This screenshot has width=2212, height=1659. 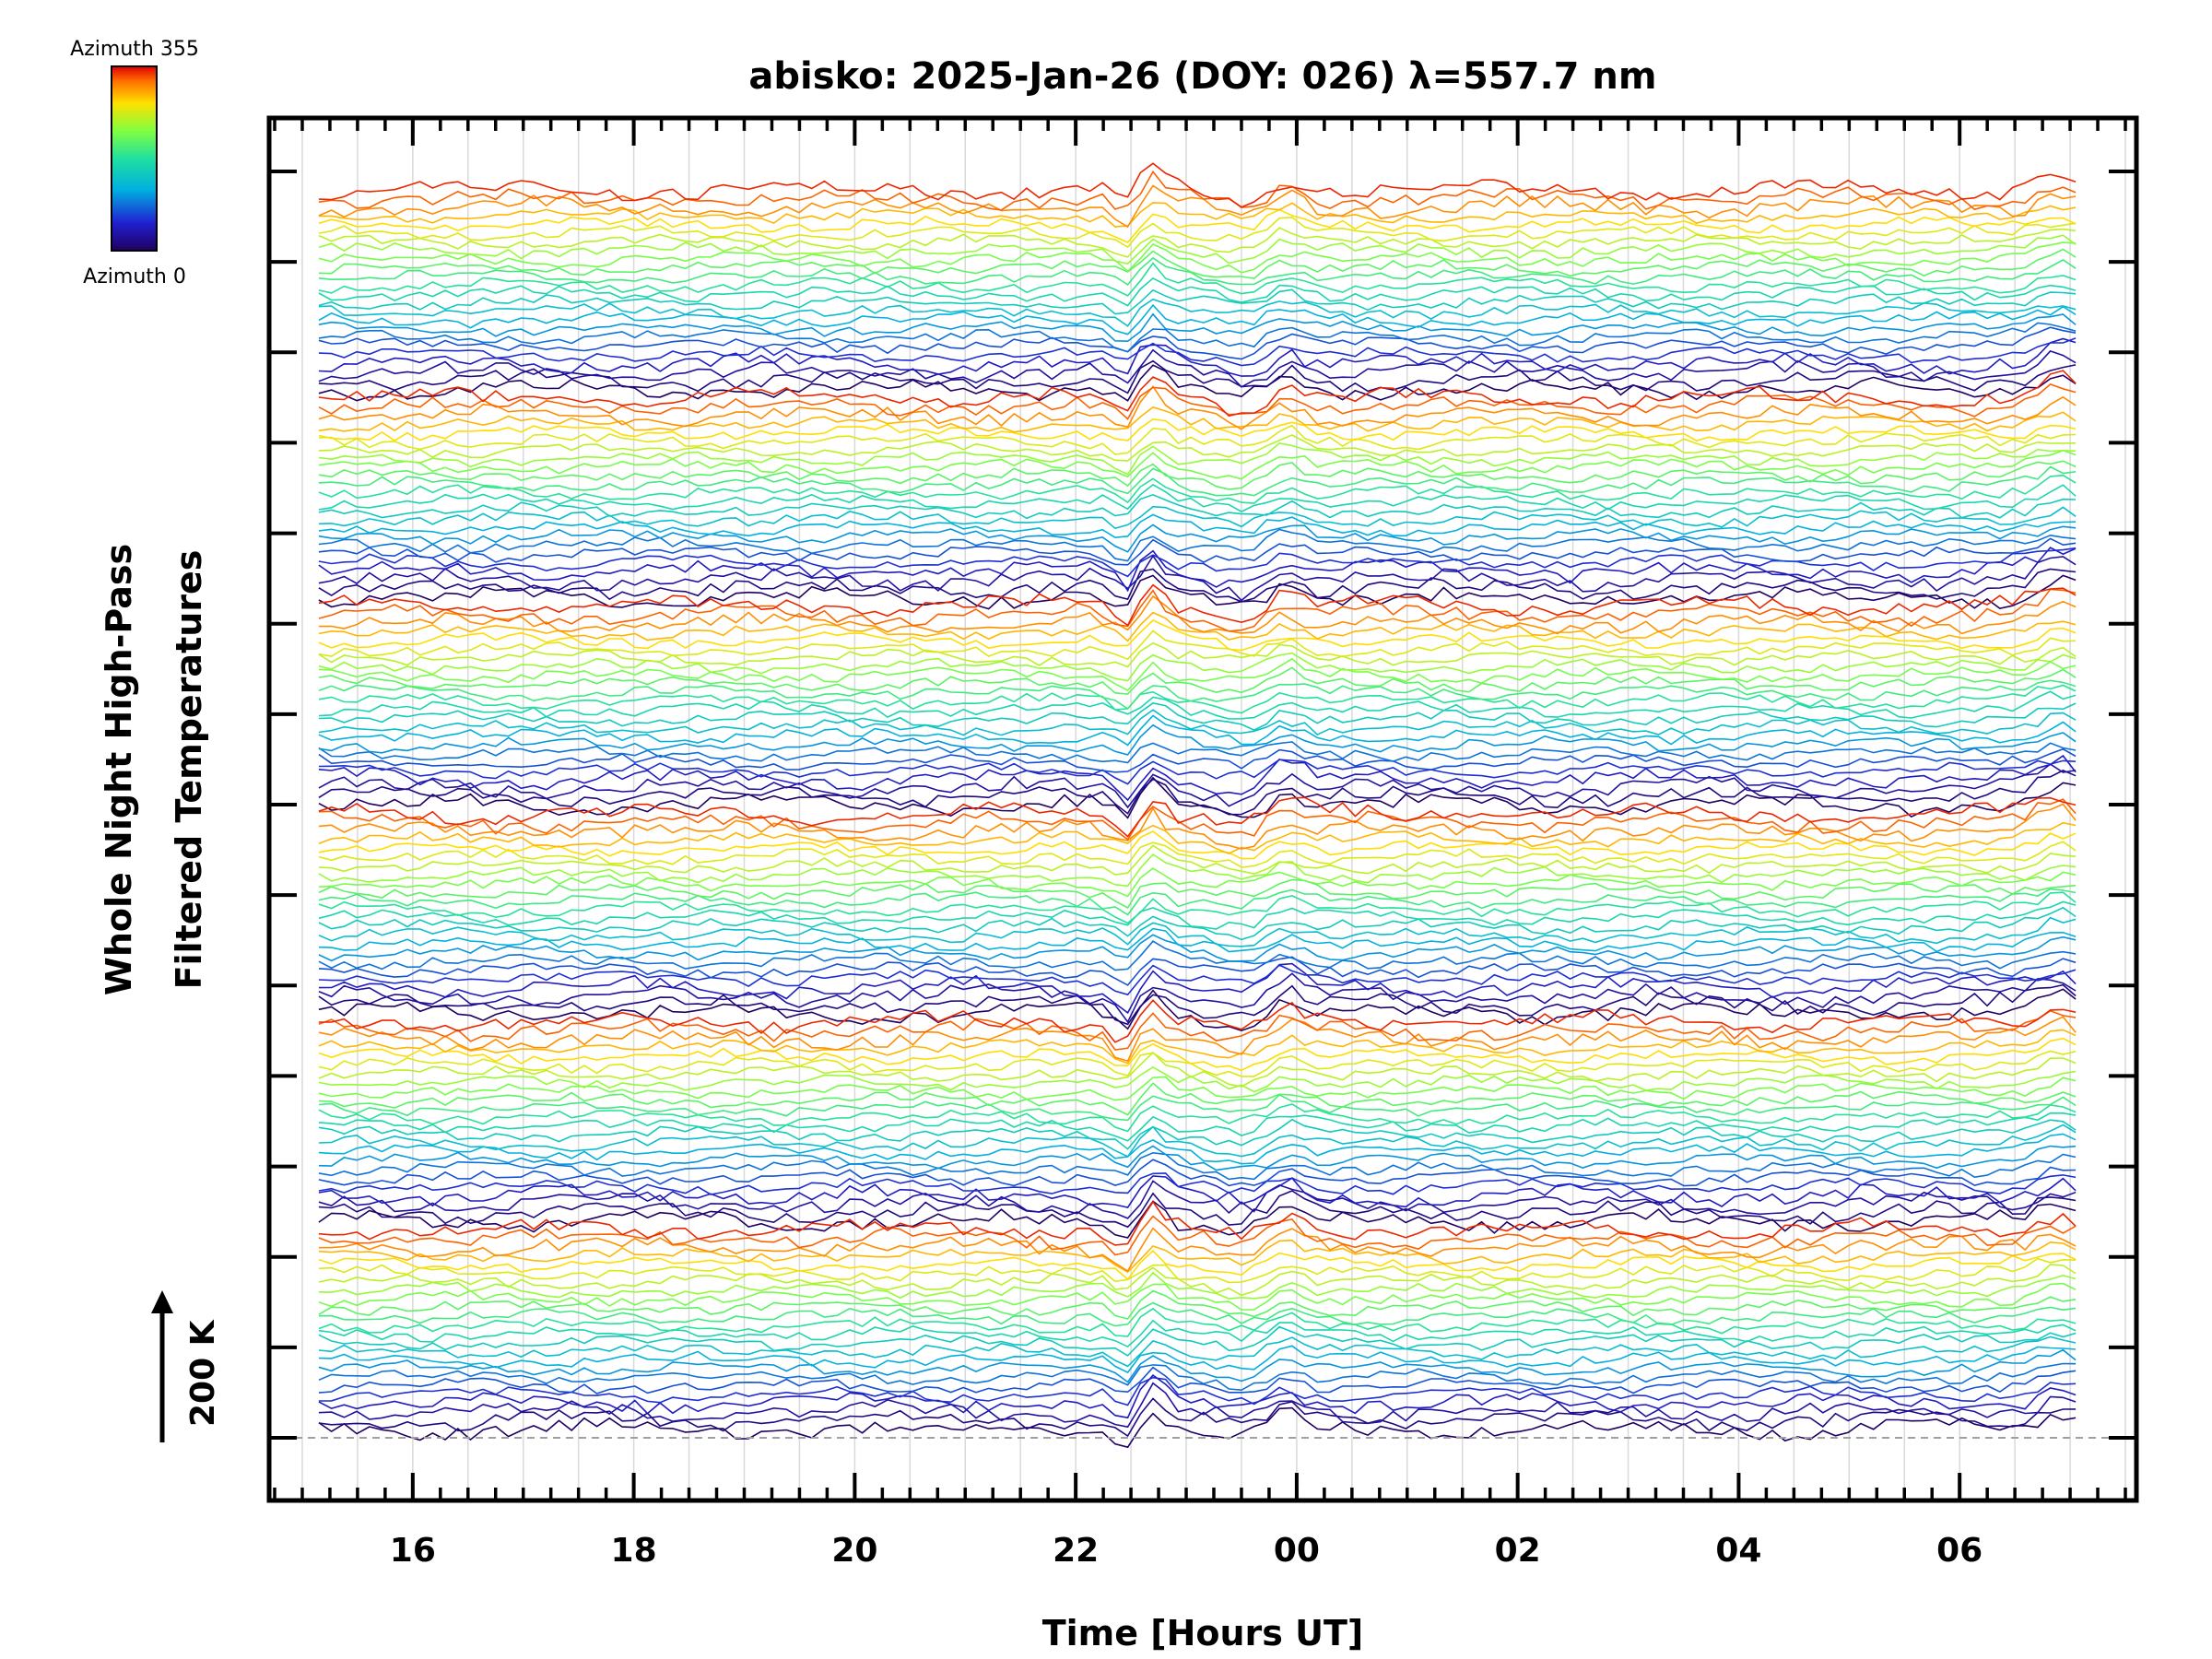 What do you see at coordinates (1738, 1551) in the screenshot?
I see `x-tick-label: 04` at bounding box center [1738, 1551].